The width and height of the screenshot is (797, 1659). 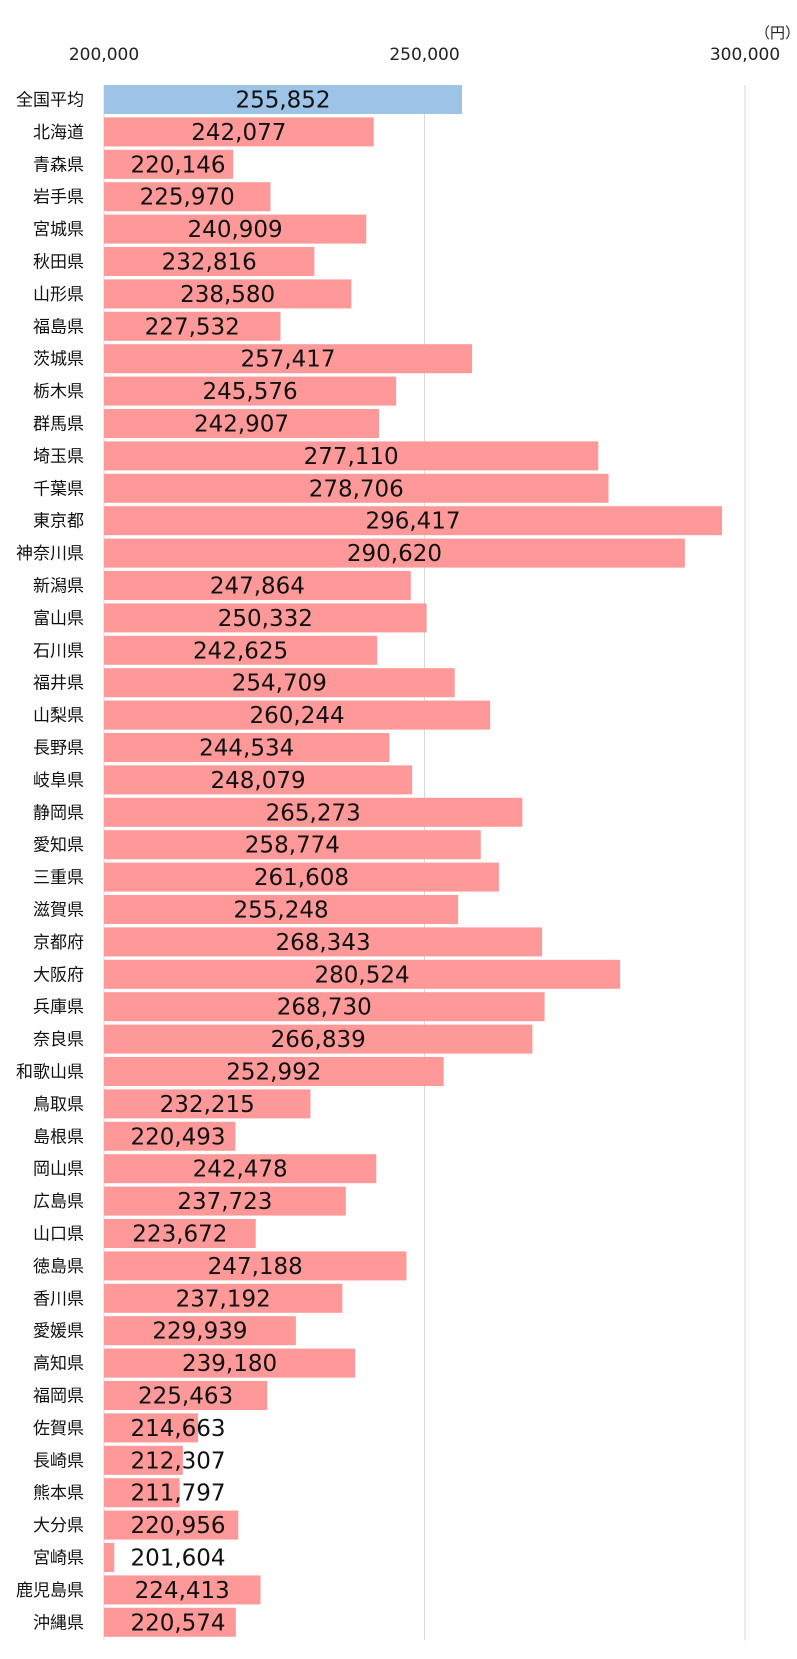 I want to click on value-label: 258,774, so click(x=292, y=846).